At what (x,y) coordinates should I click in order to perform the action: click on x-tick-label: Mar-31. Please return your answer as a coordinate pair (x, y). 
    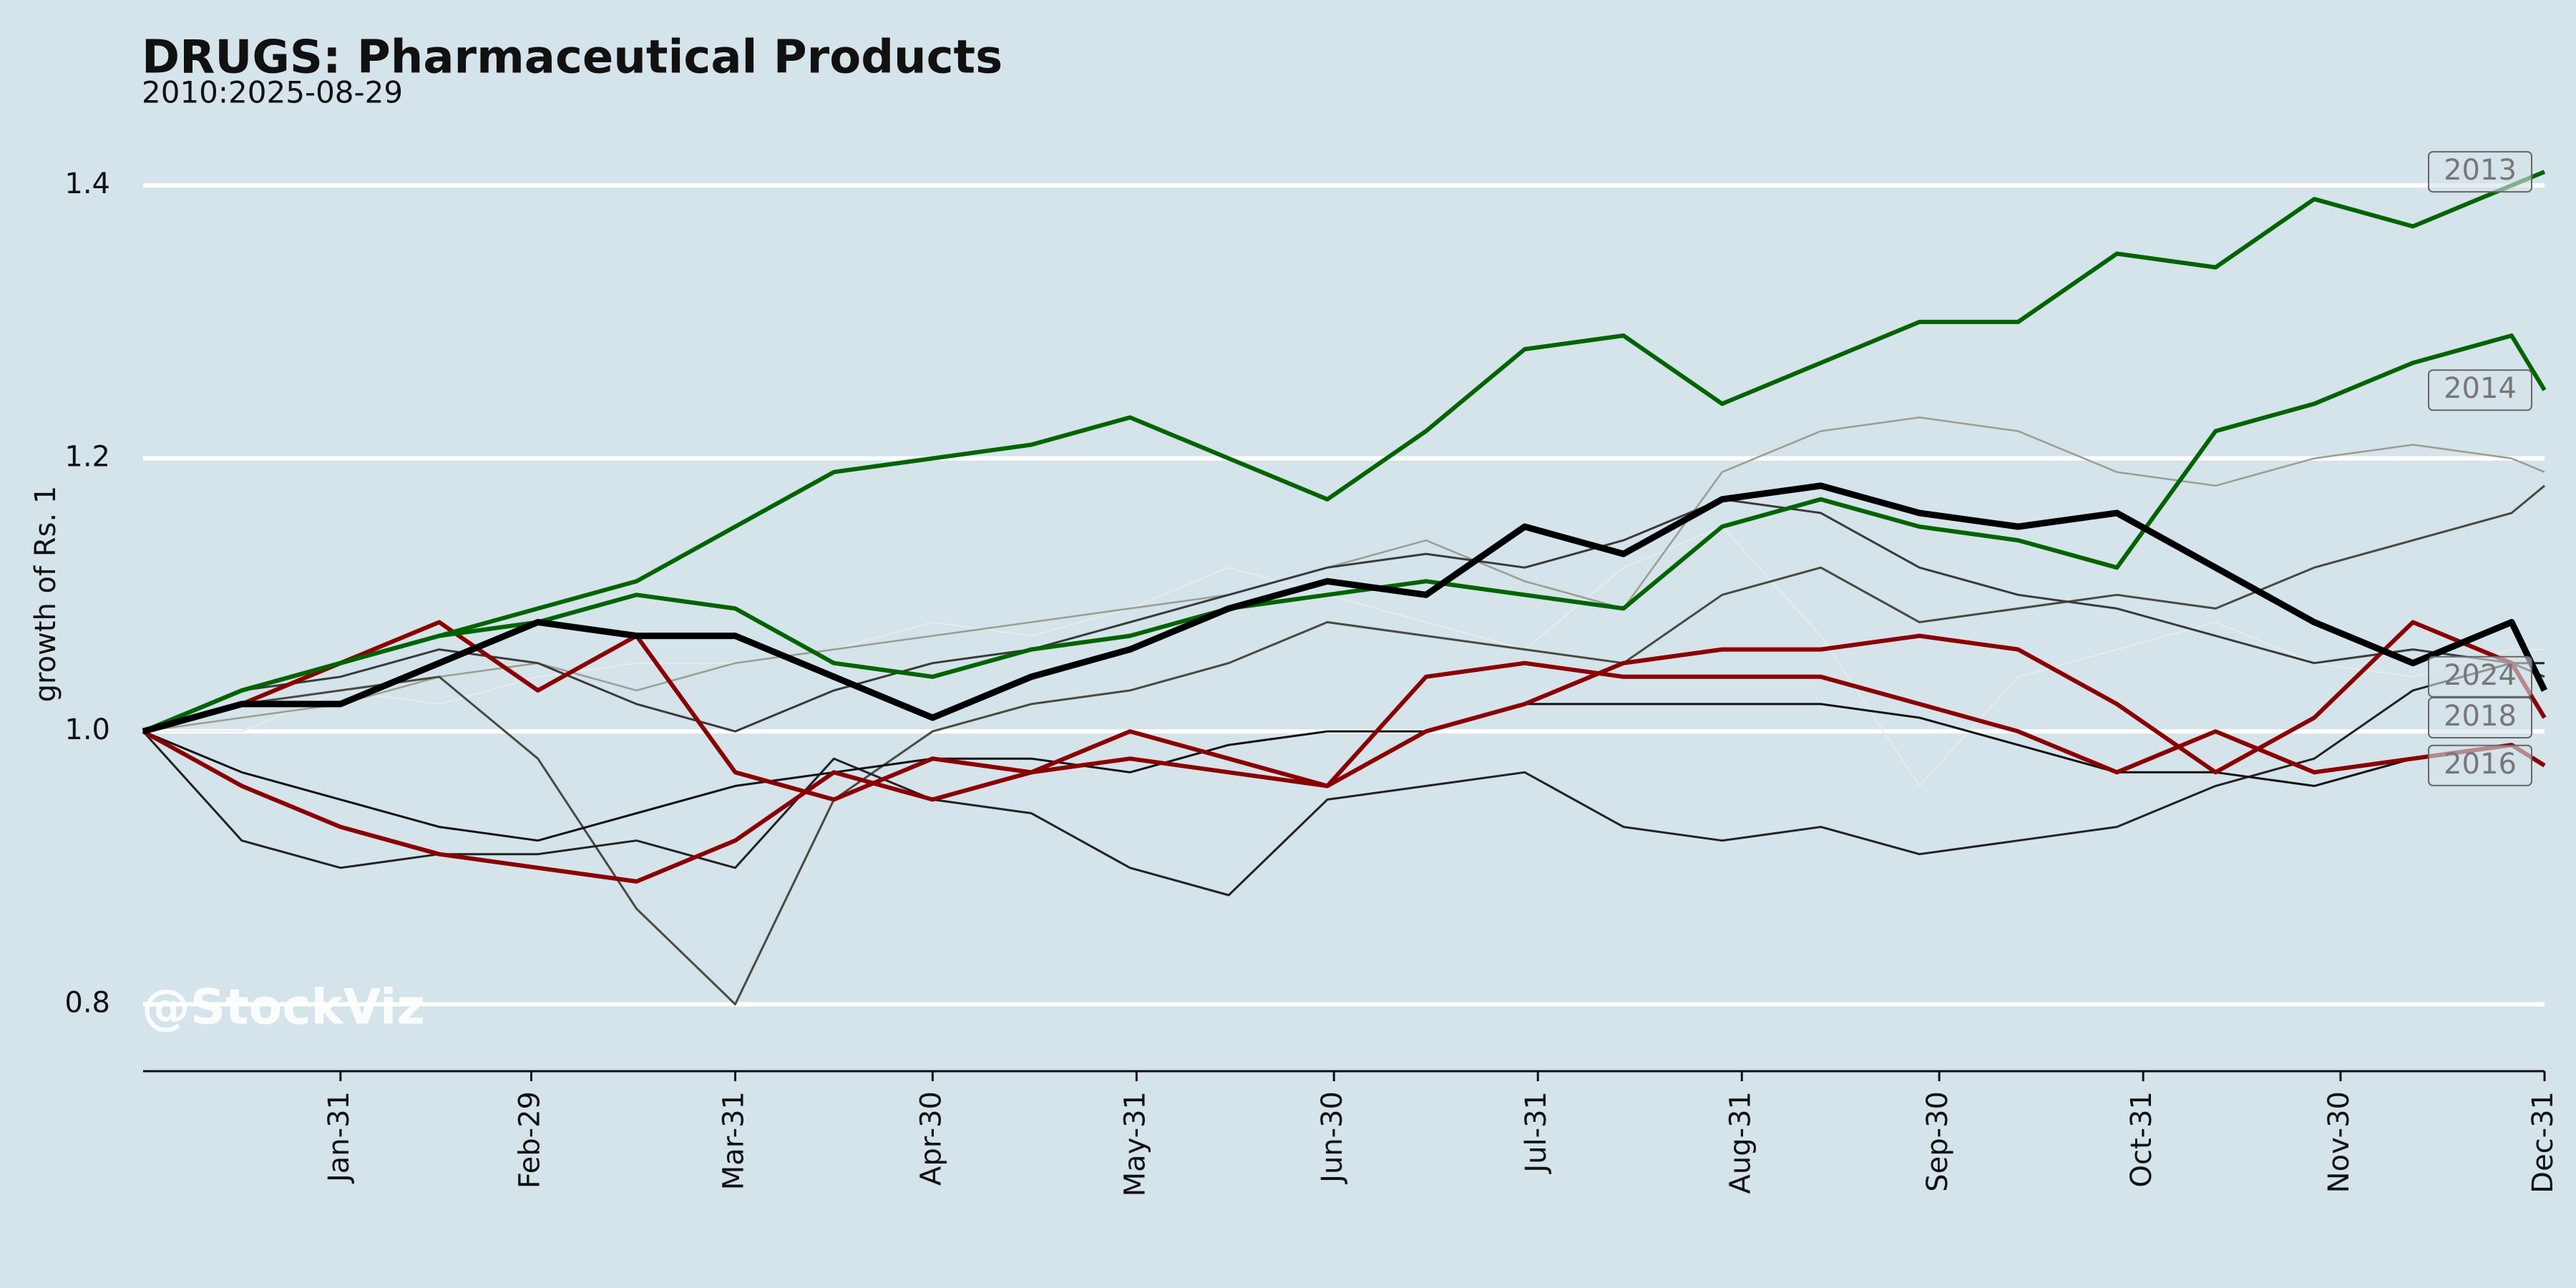
    Looking at the image, I should click on (735, 1140).